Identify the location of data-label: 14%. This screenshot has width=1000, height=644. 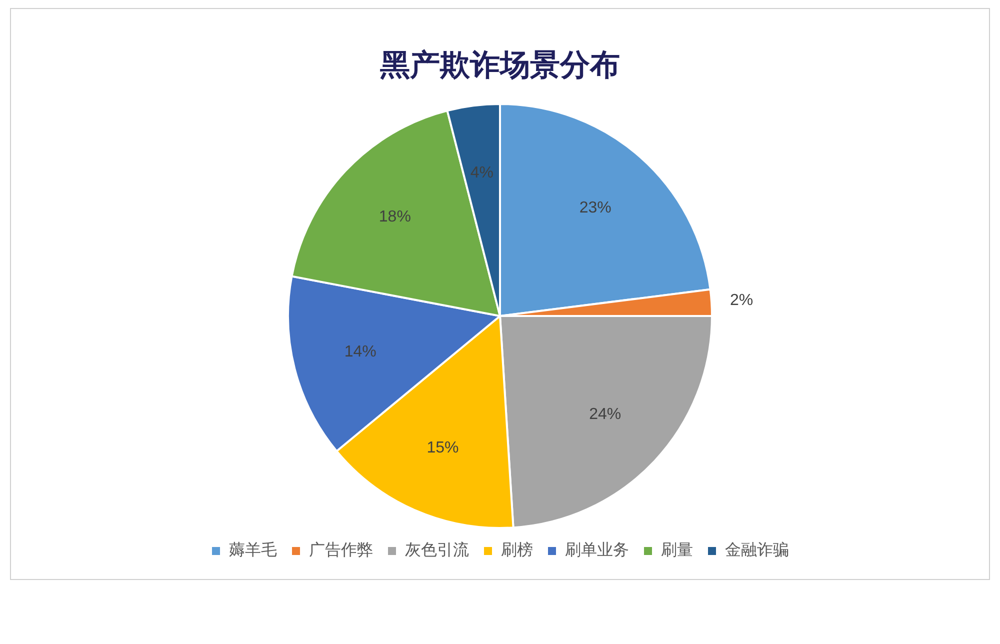
(360, 351).